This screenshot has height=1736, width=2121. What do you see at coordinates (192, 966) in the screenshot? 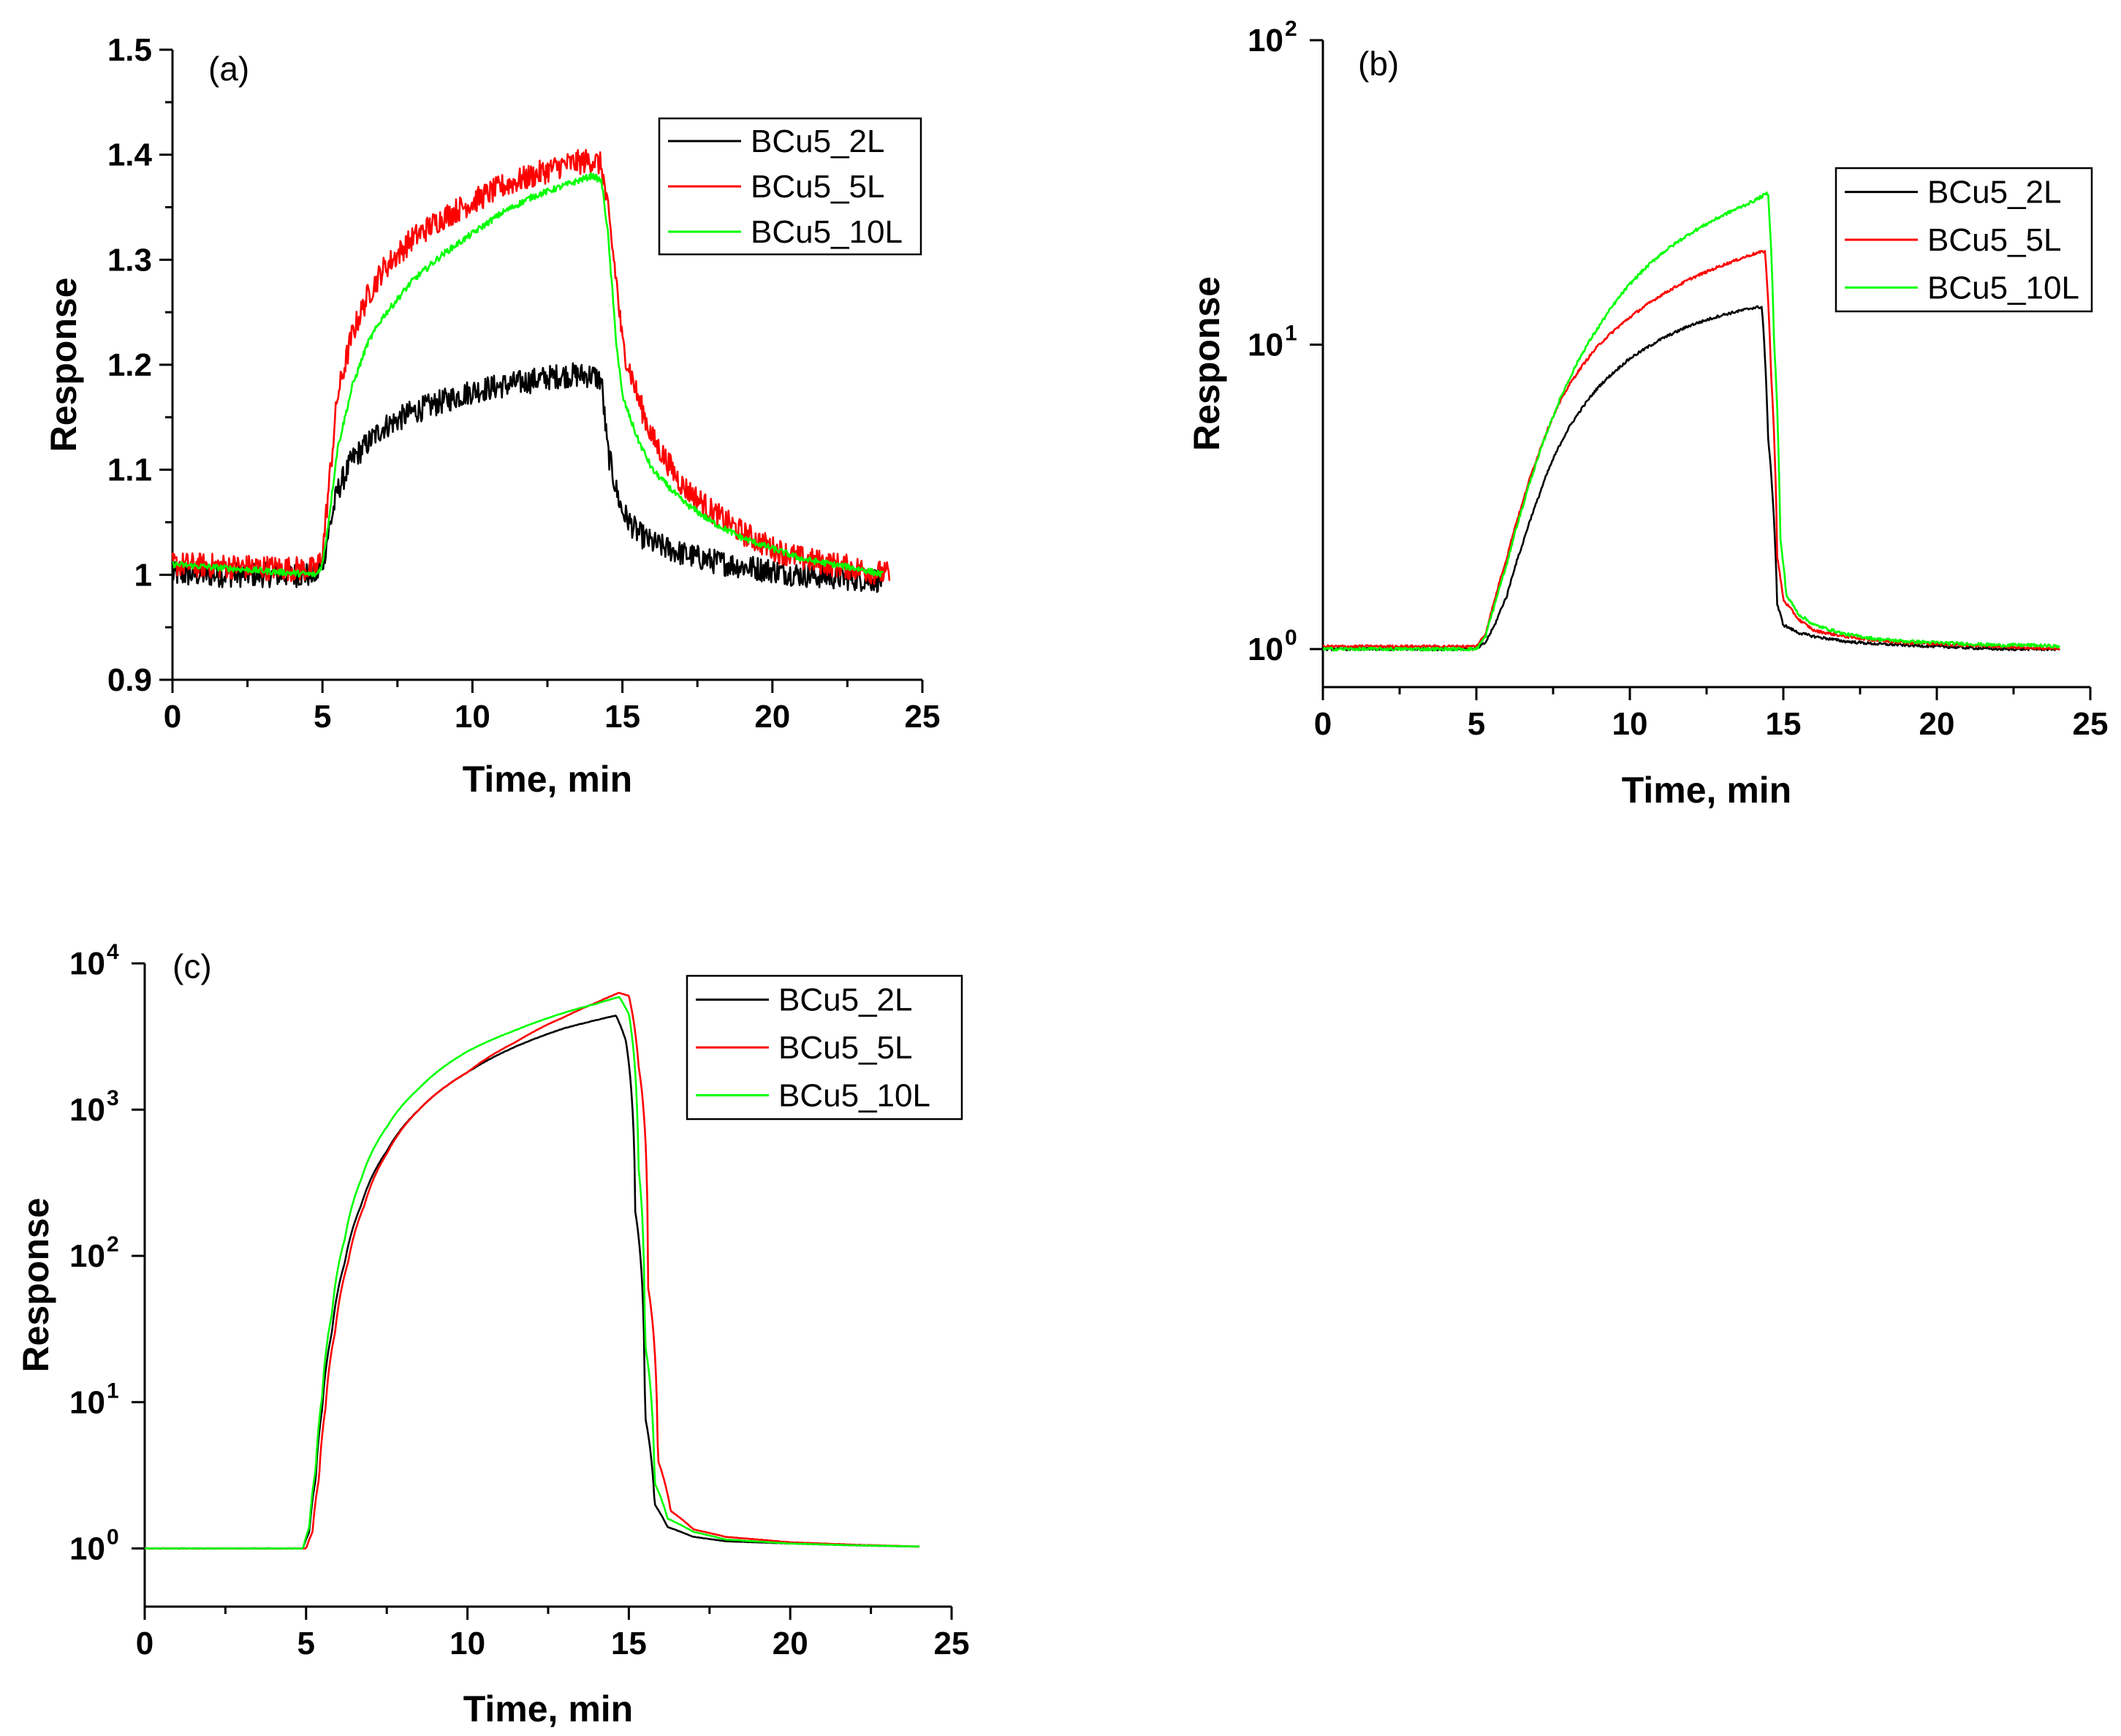
I see `panel-label: (c)` at bounding box center [192, 966].